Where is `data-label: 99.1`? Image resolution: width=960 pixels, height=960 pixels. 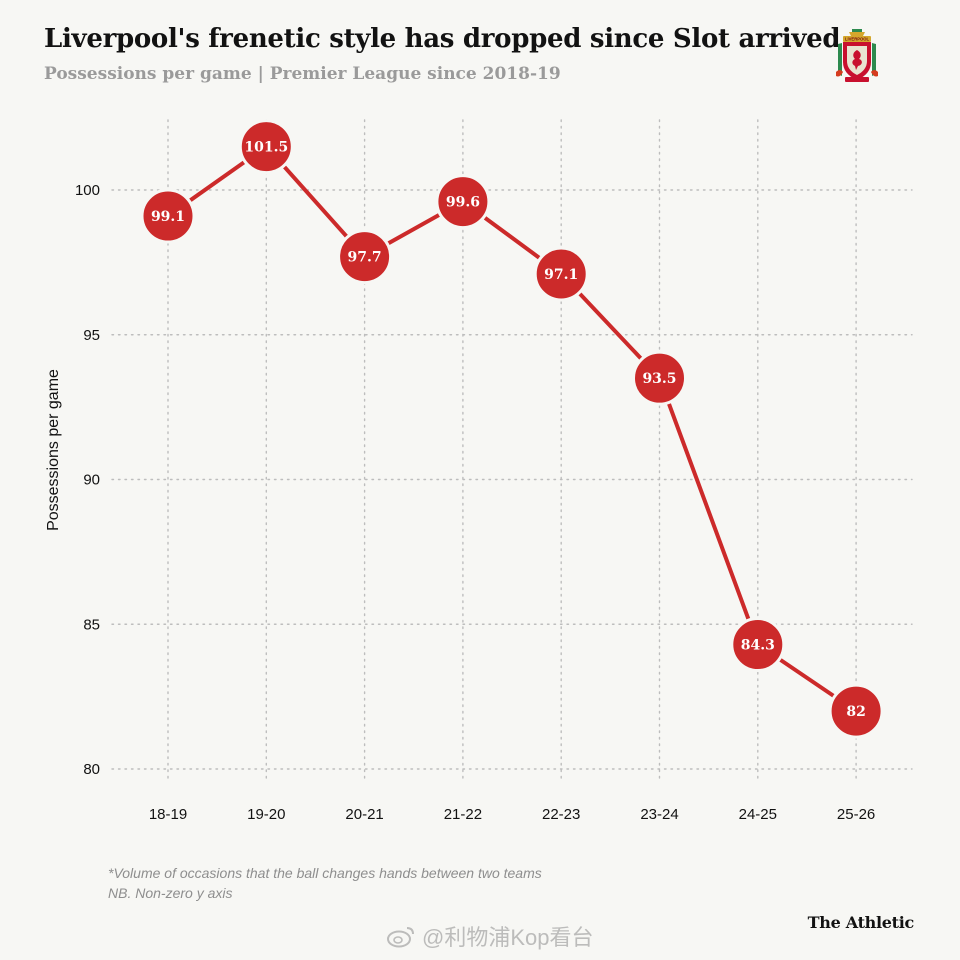 data-label: 99.1 is located at coordinates (168, 217).